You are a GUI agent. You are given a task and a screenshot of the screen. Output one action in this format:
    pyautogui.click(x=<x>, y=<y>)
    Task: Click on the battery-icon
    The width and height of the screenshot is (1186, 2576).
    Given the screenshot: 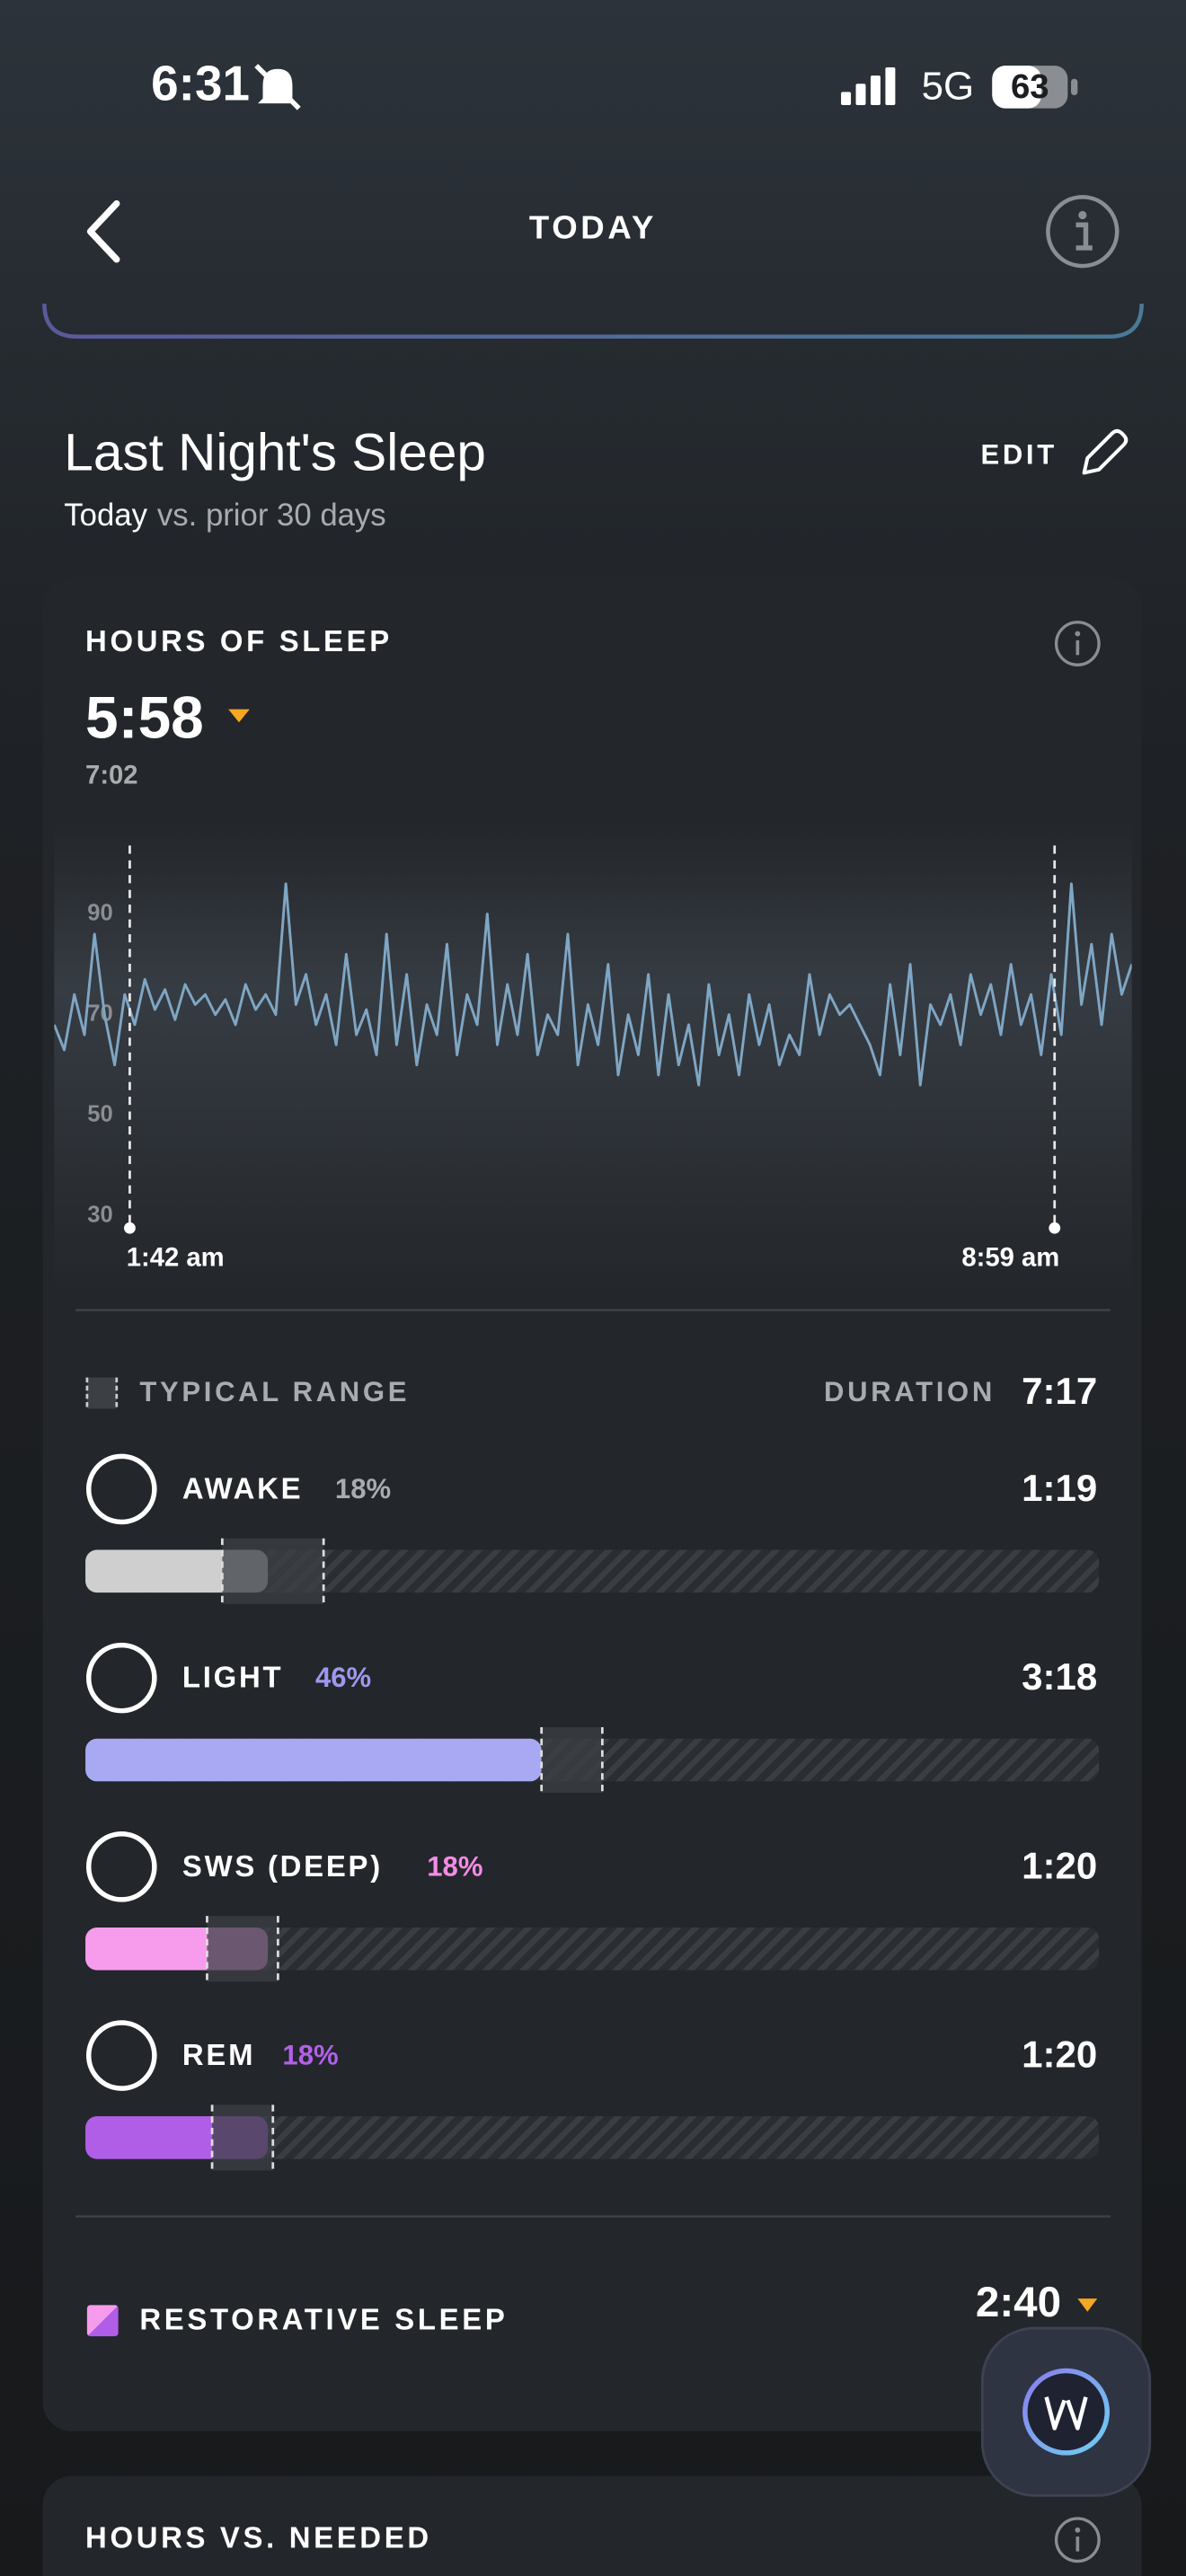 What is the action you would take?
    pyautogui.click(x=1035, y=87)
    